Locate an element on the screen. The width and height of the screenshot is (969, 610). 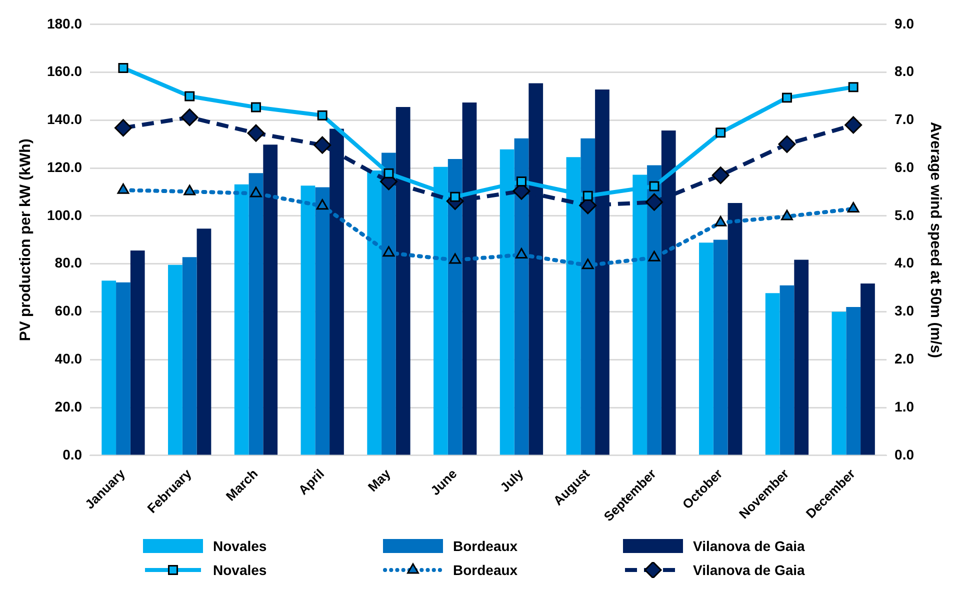
y-tick-label: 140.0 is located at coordinates (64, 119).